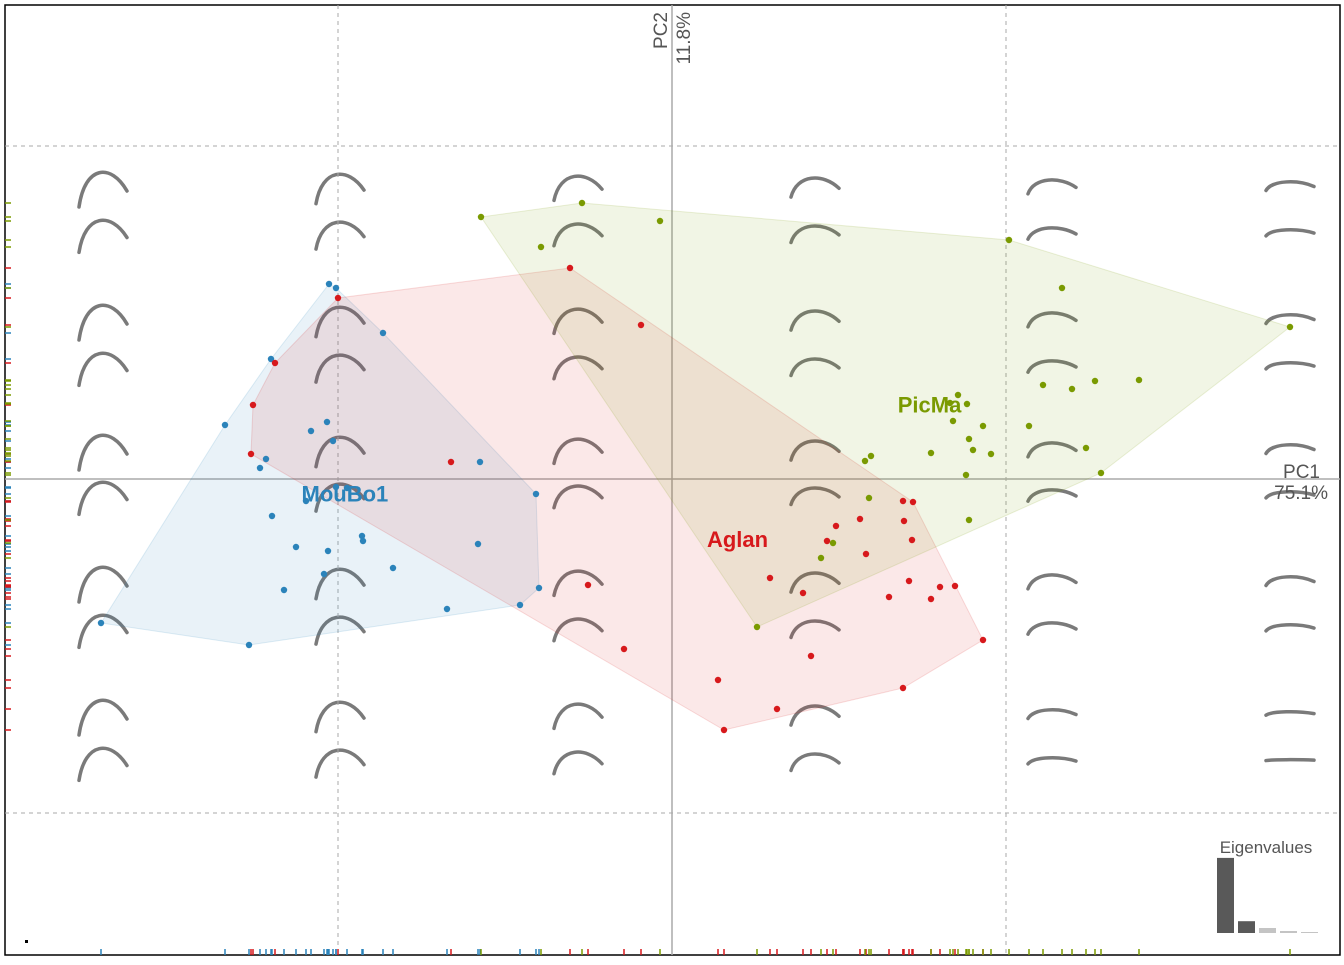  What do you see at coordinates (1266, 847) in the screenshot?
I see `eigen-title: Eigenvalues` at bounding box center [1266, 847].